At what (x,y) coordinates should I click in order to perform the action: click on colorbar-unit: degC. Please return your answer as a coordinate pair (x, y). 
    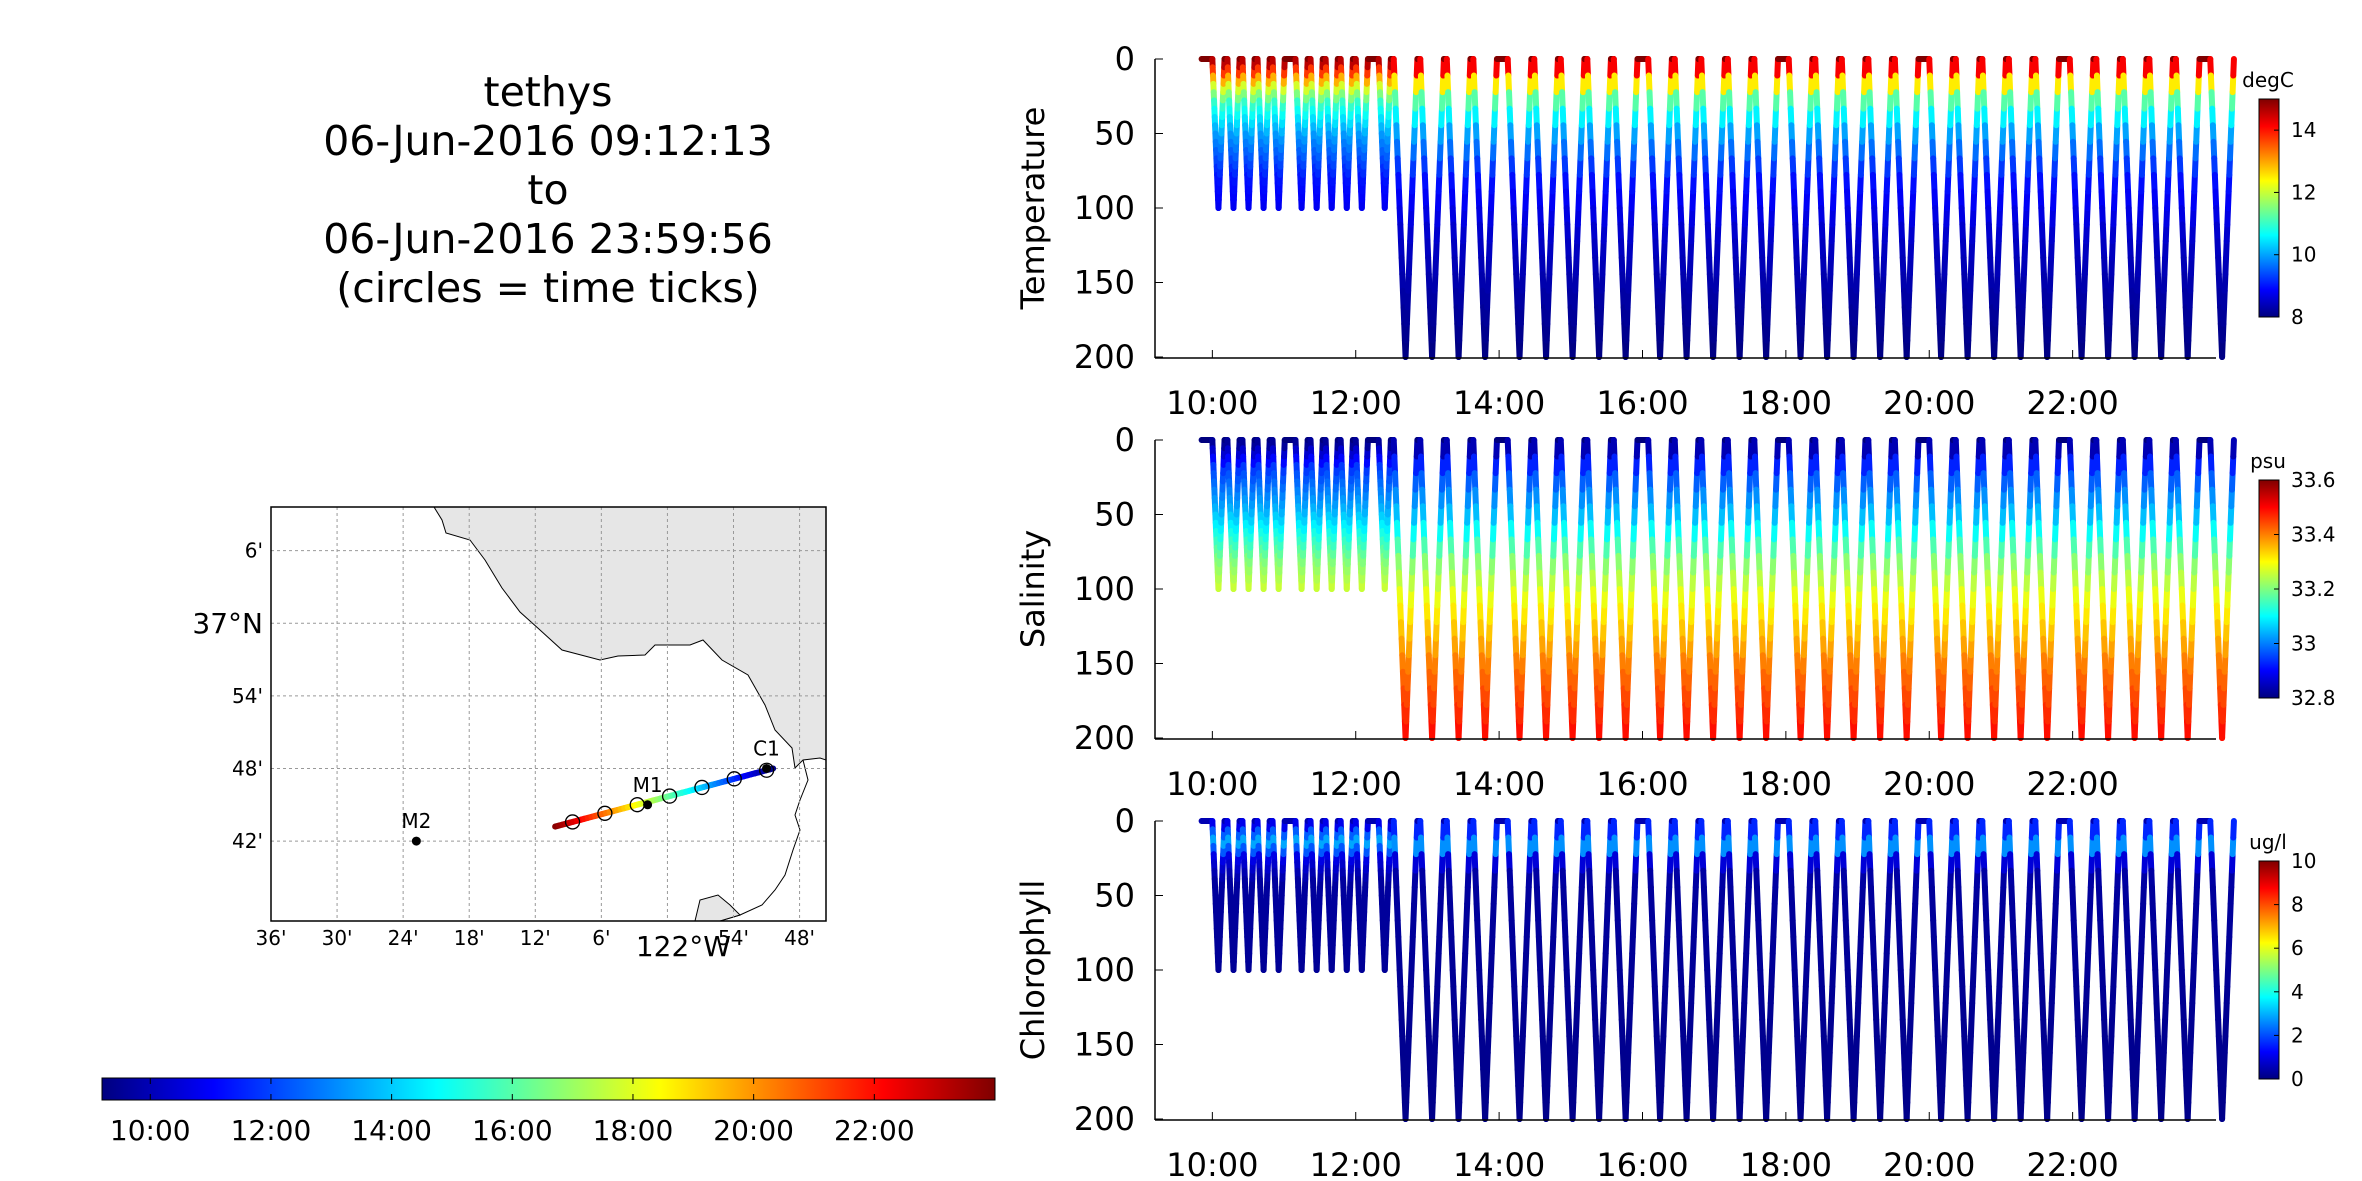
    Looking at the image, I should click on (2268, 80).